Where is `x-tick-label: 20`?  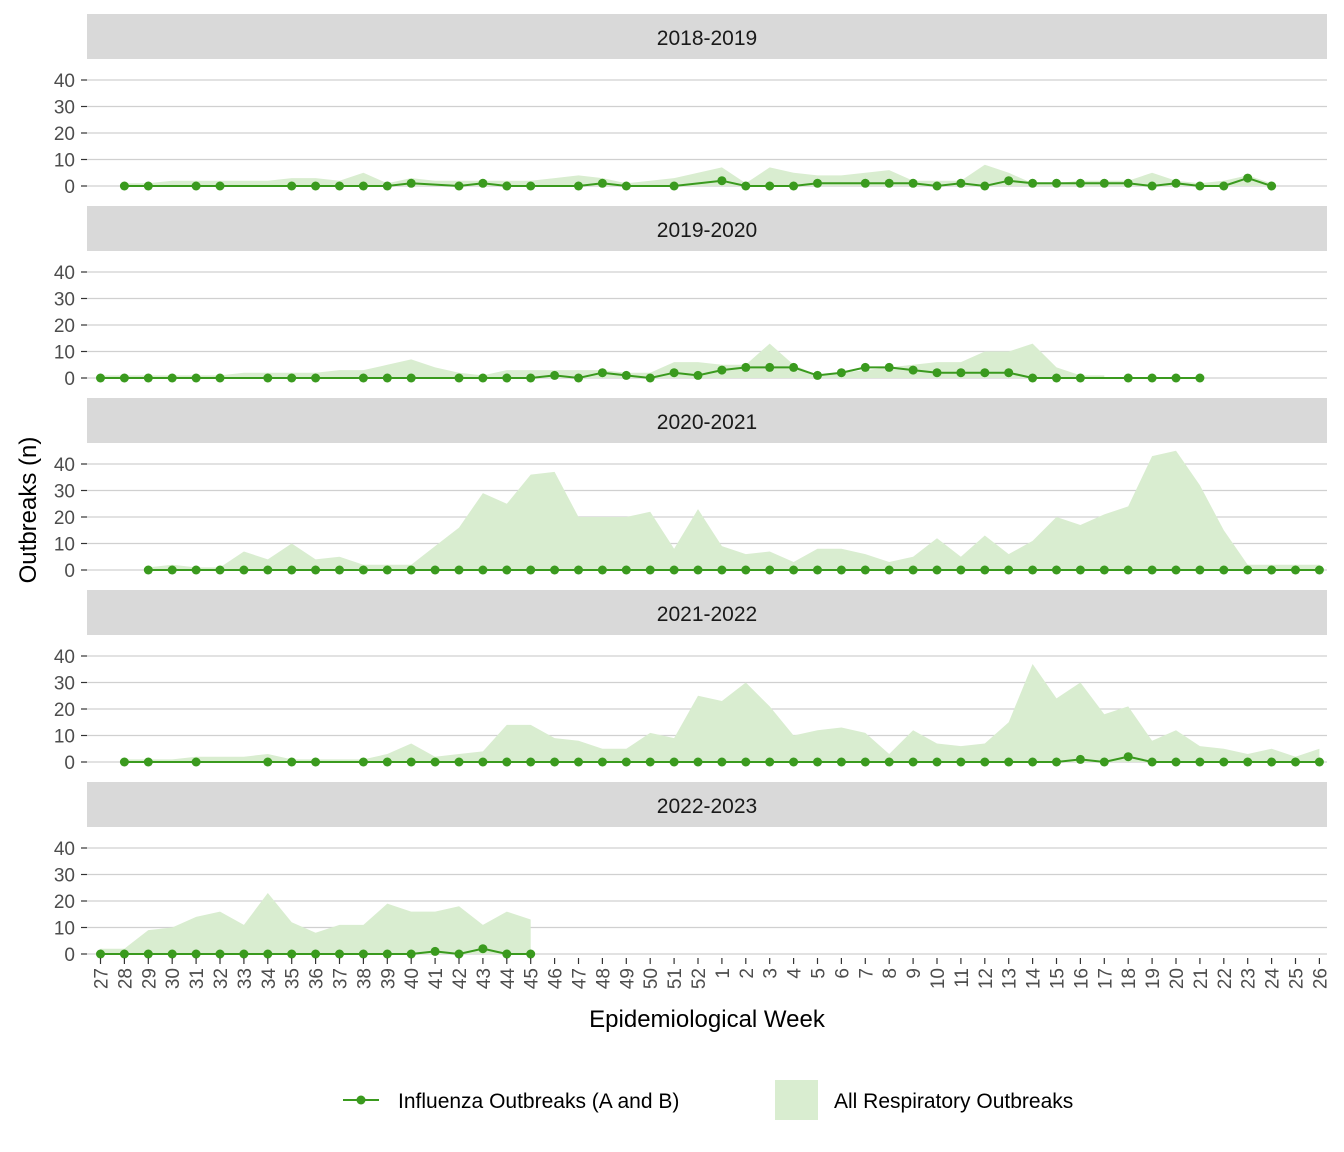 x-tick-label: 20 is located at coordinates (1177, 978).